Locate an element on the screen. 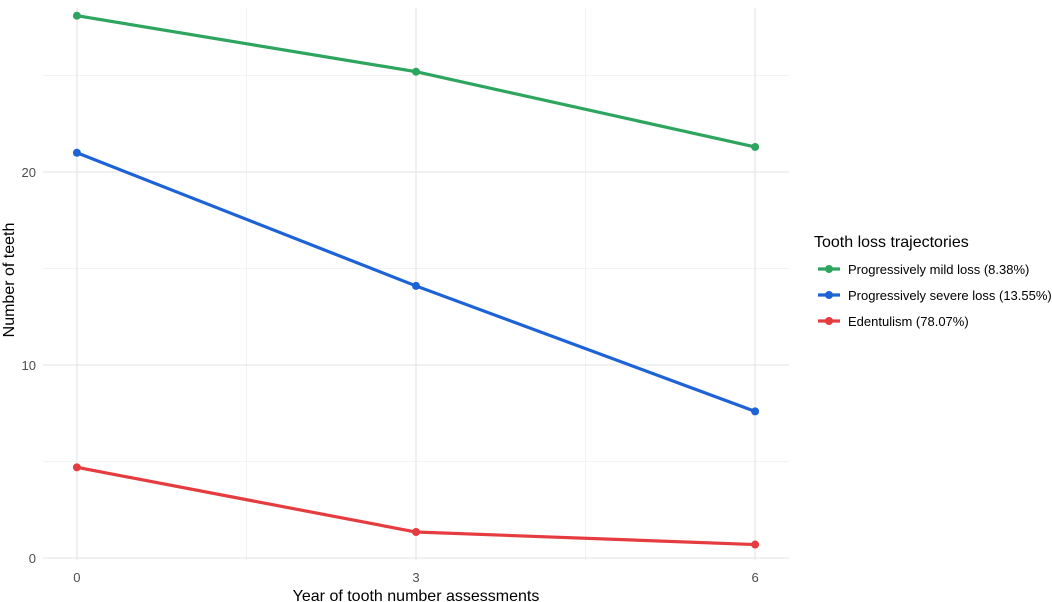 This screenshot has height=602, width=1052. x-tick-label: 6 is located at coordinates (754, 577).